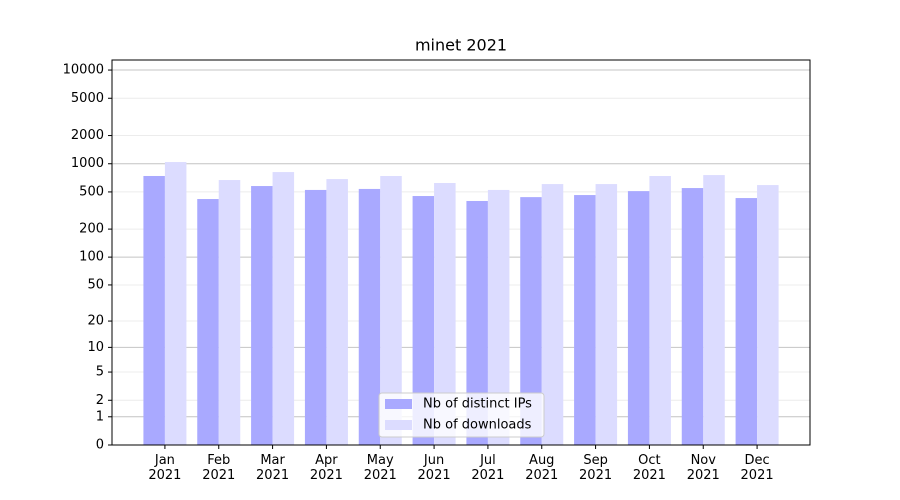 This screenshot has height=500, width=900. I want to click on x-tick-label: Nov 2021, so click(703, 468).